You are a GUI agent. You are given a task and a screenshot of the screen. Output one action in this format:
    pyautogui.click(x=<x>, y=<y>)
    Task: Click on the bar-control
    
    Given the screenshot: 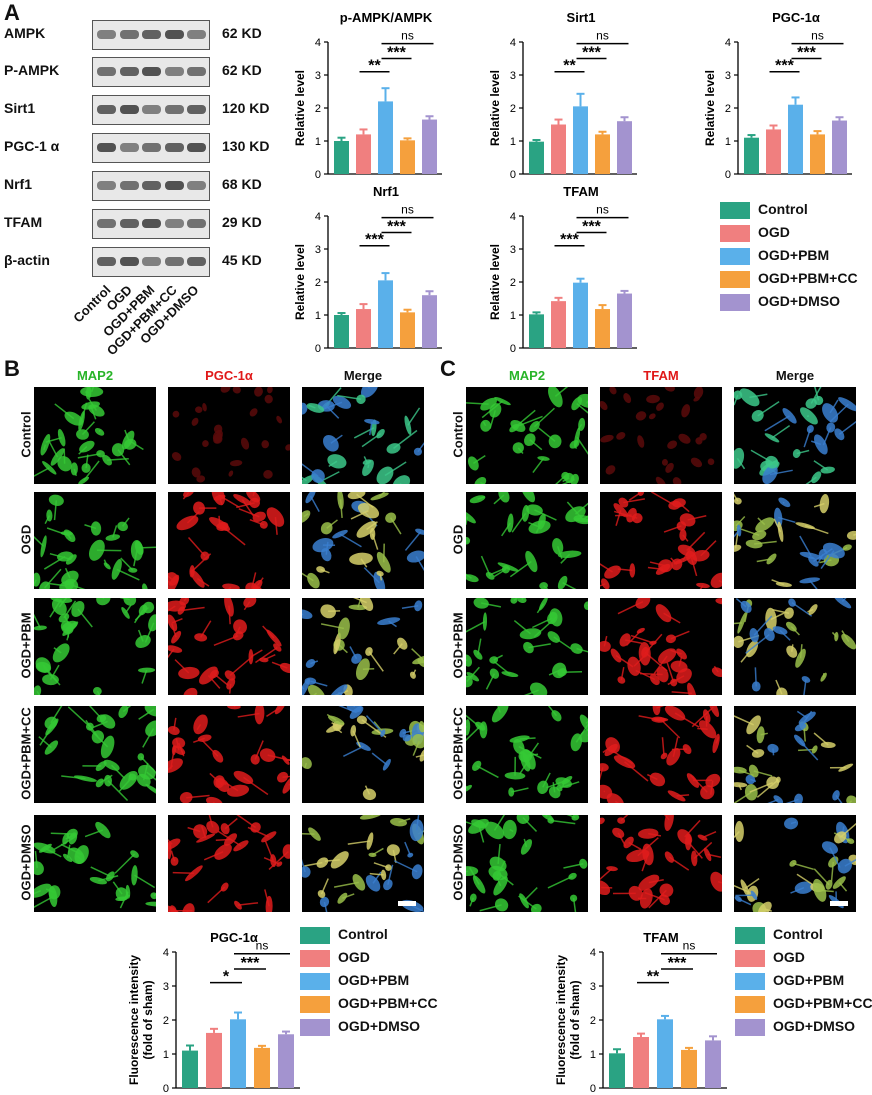 What is the action you would take?
    pyautogui.click(x=617, y=1070)
    